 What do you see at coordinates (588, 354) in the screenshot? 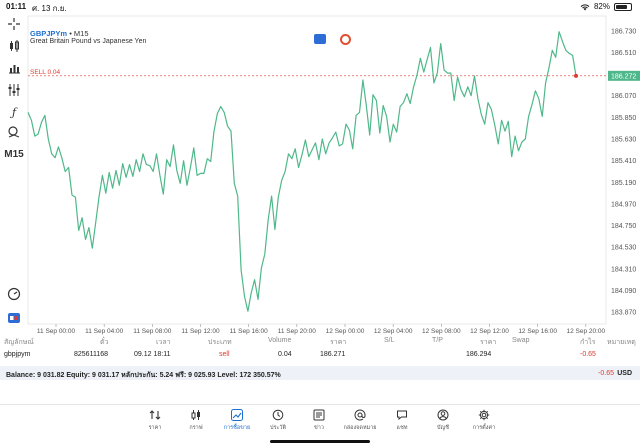
I see `row-profit: -0.65` at bounding box center [588, 354].